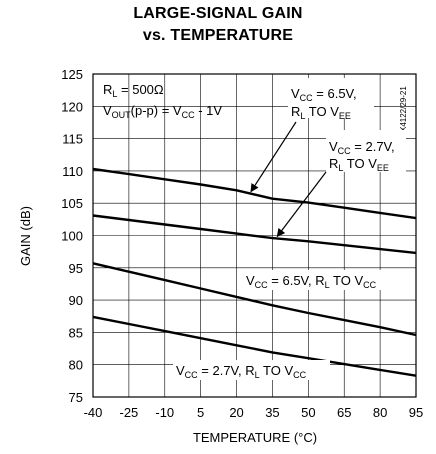 The image size is (436, 454). Describe the element at coordinates (72, 106) in the screenshot. I see `y-tick-label: 120` at that location.